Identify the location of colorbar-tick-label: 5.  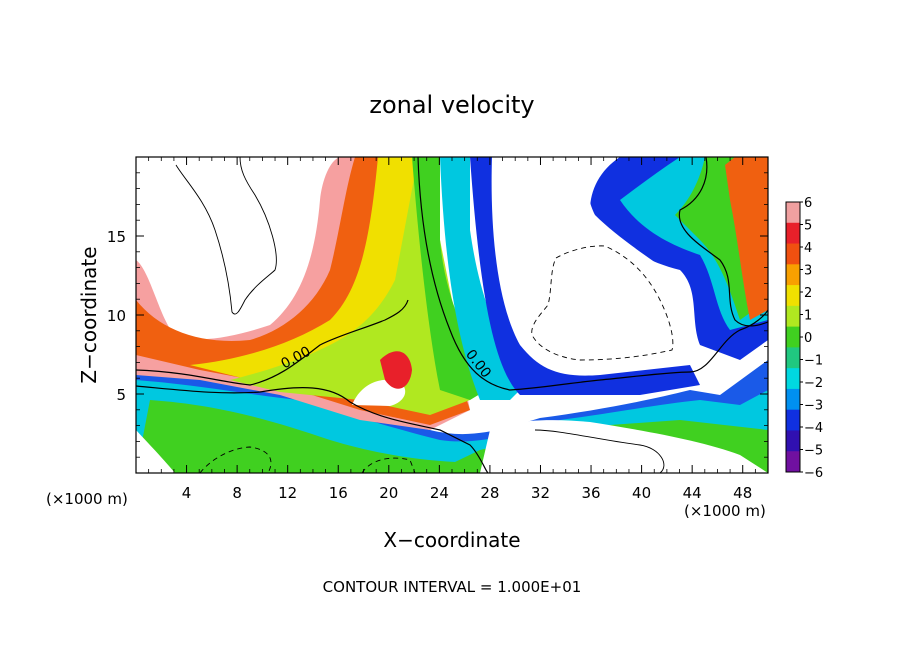
(808, 226).